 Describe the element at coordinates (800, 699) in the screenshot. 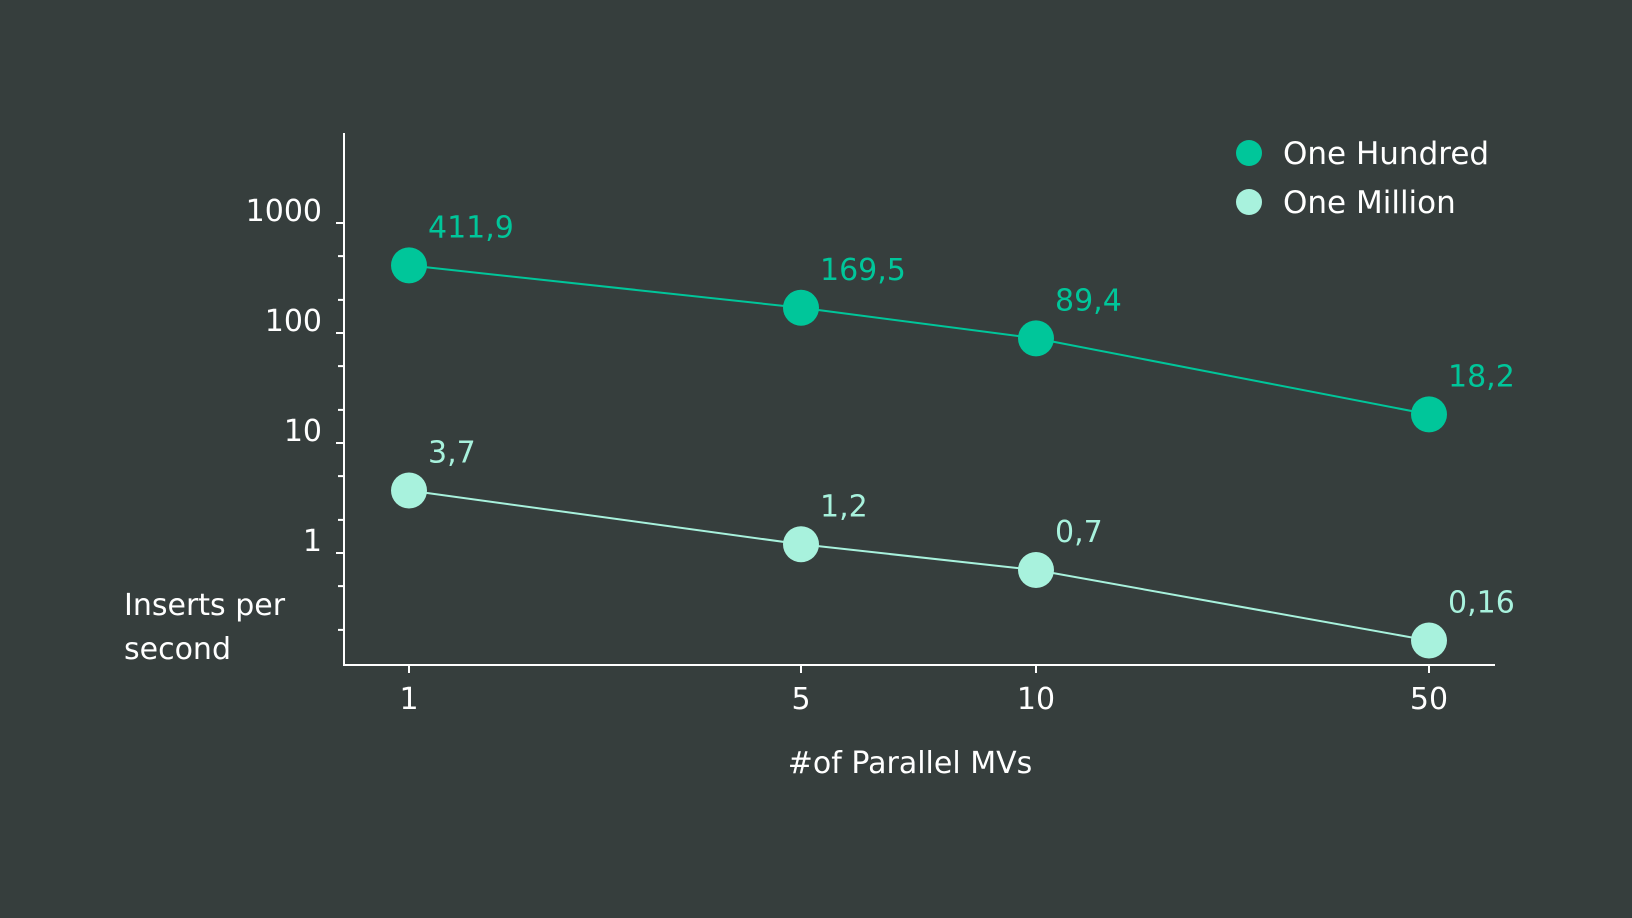

I see `x-tick-label: 5` at that location.